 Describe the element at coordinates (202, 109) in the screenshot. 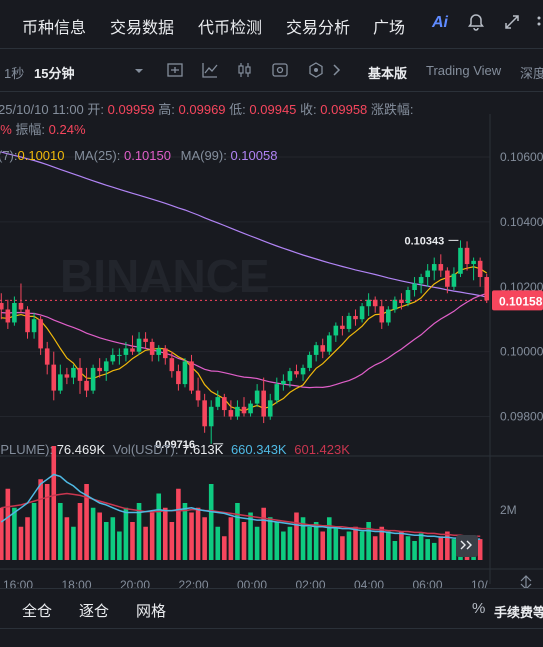

I see `high-value: 0.09969` at that location.